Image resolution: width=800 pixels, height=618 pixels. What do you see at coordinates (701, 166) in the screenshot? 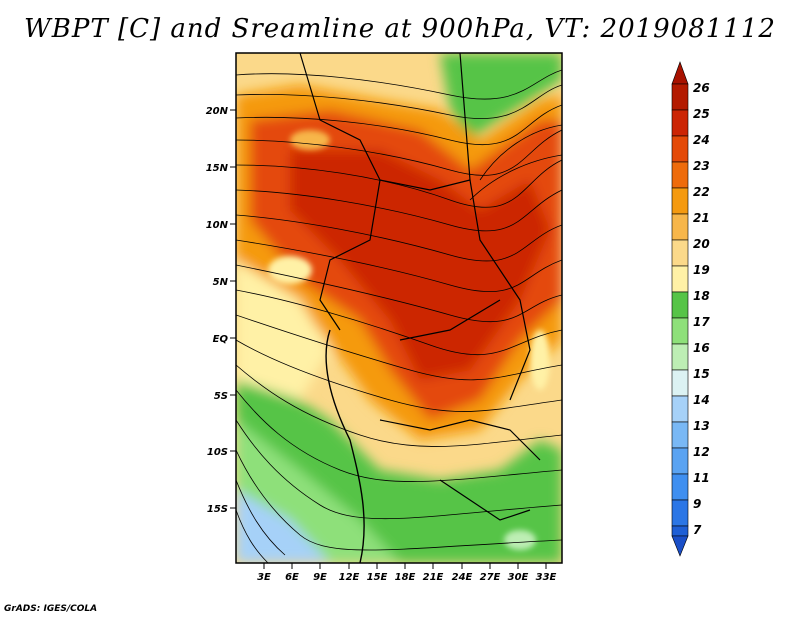
I see `colorbar-label: 23` at bounding box center [701, 166].